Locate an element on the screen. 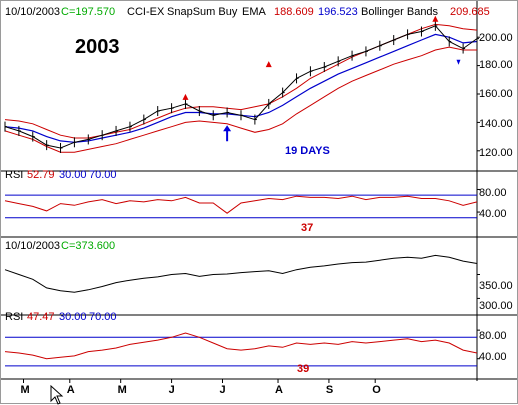 This screenshot has height=405, width=518. rsi-annotation: 37 is located at coordinates (307, 228).